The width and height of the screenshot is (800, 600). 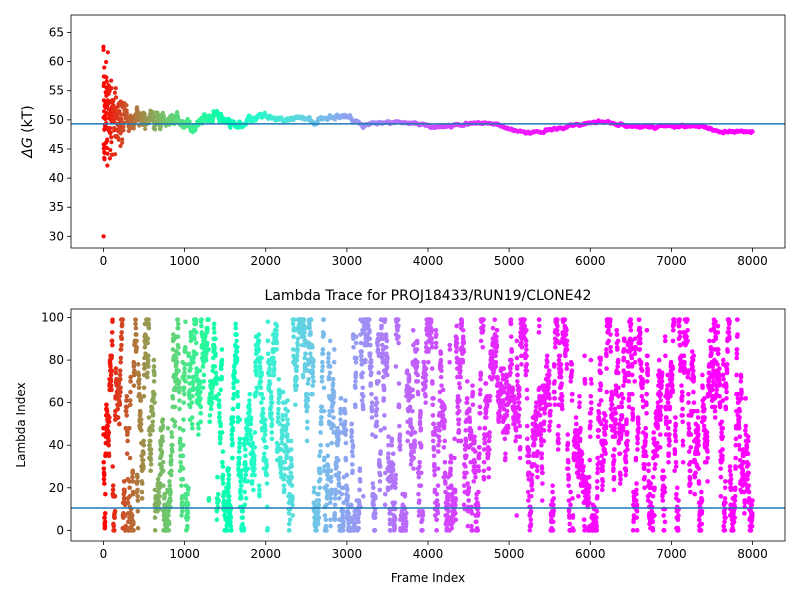 What do you see at coordinates (347, 261) in the screenshot?
I see `dg-x-tick-label: 3000` at bounding box center [347, 261].